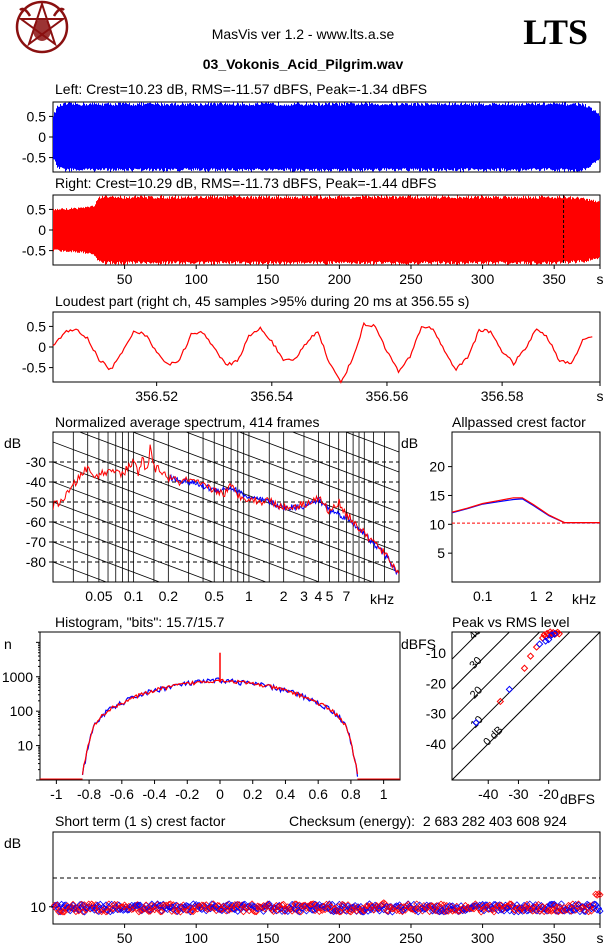 This screenshot has width=606, height=946. Describe the element at coordinates (519, 422) in the screenshot. I see `allpass-title: Allpassed crest factor` at that location.